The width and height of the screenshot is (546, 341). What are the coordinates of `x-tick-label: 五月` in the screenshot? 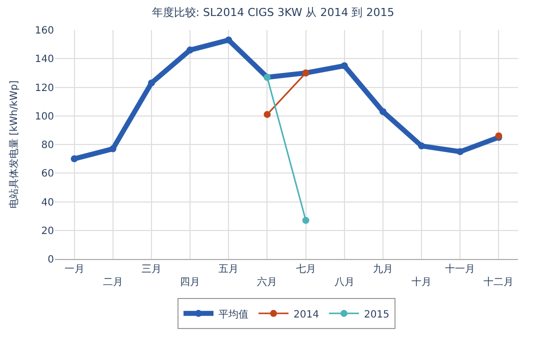 It's located at (228, 269).